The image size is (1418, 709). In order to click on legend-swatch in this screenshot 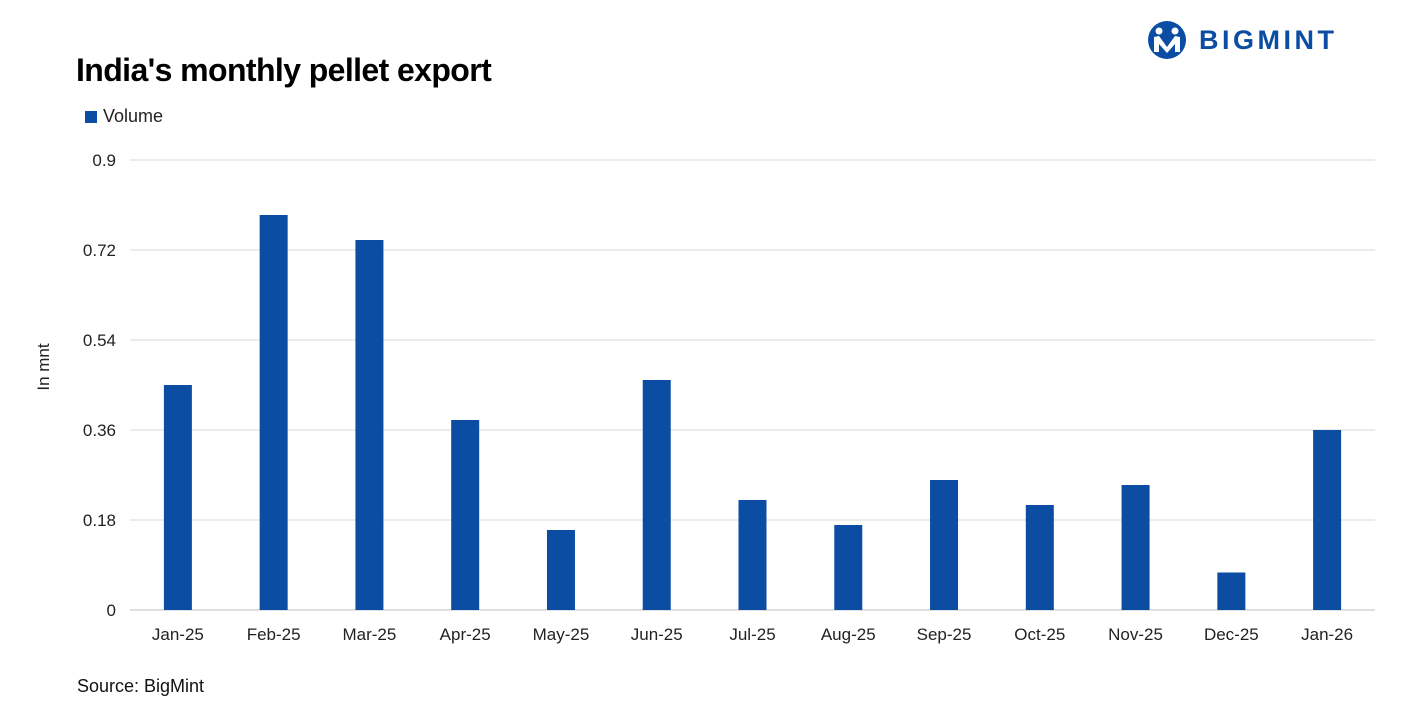, I will do `click(91, 116)`.